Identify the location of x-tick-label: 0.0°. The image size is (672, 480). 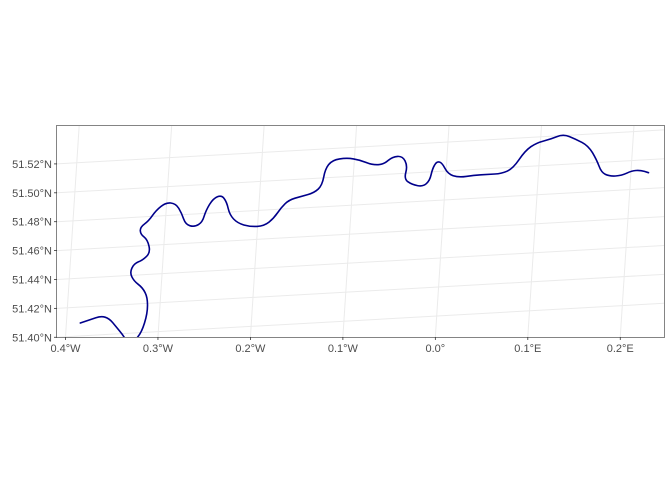
(435, 349).